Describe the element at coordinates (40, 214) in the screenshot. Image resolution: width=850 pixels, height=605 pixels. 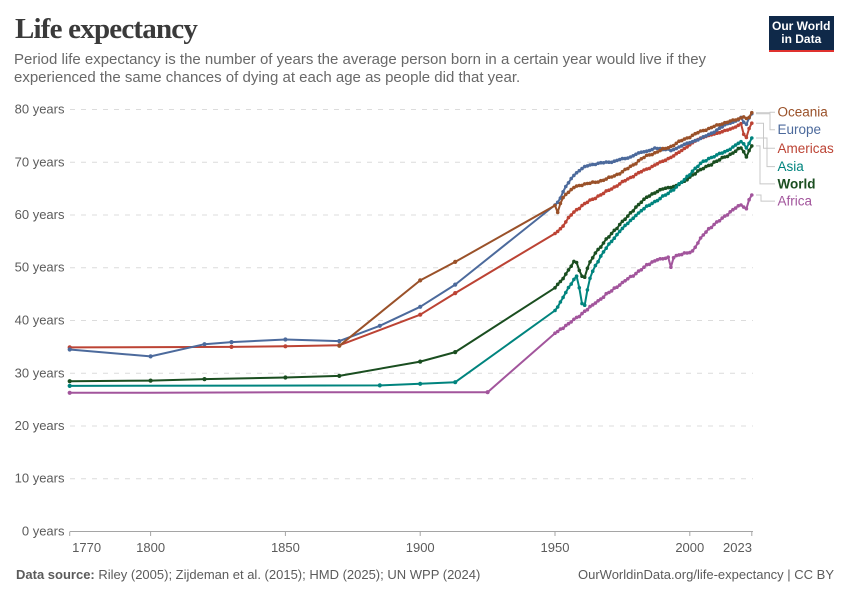
I see `svg-text: 60 years` at that location.